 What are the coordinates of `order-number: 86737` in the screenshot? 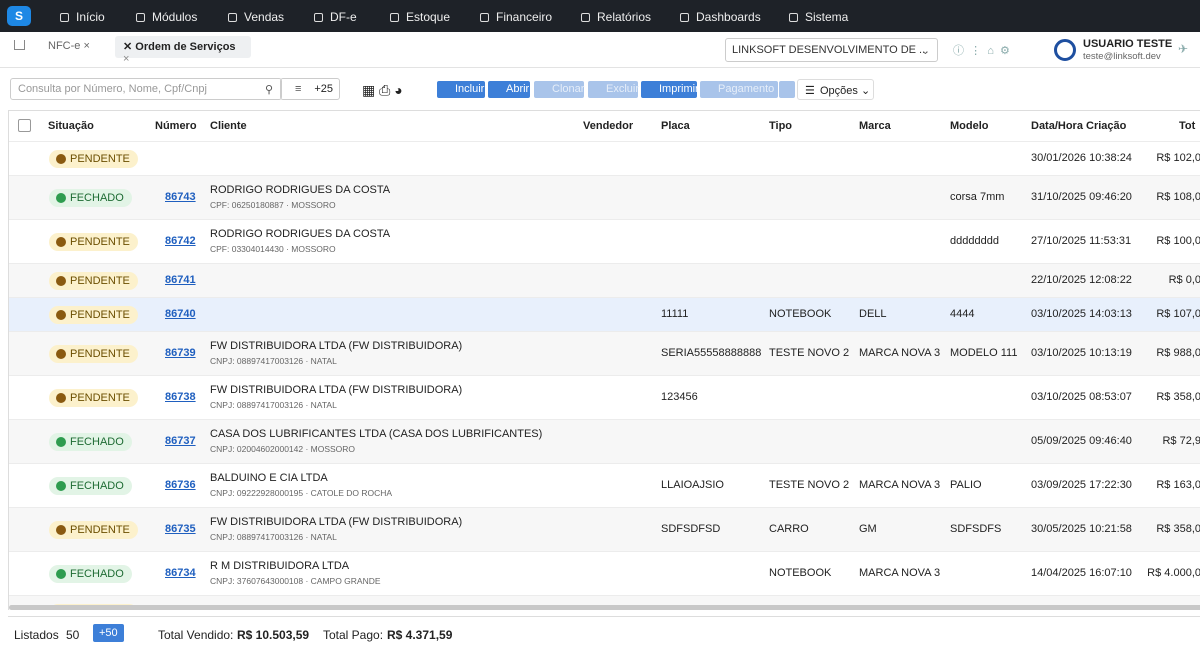 It's located at (180, 441).